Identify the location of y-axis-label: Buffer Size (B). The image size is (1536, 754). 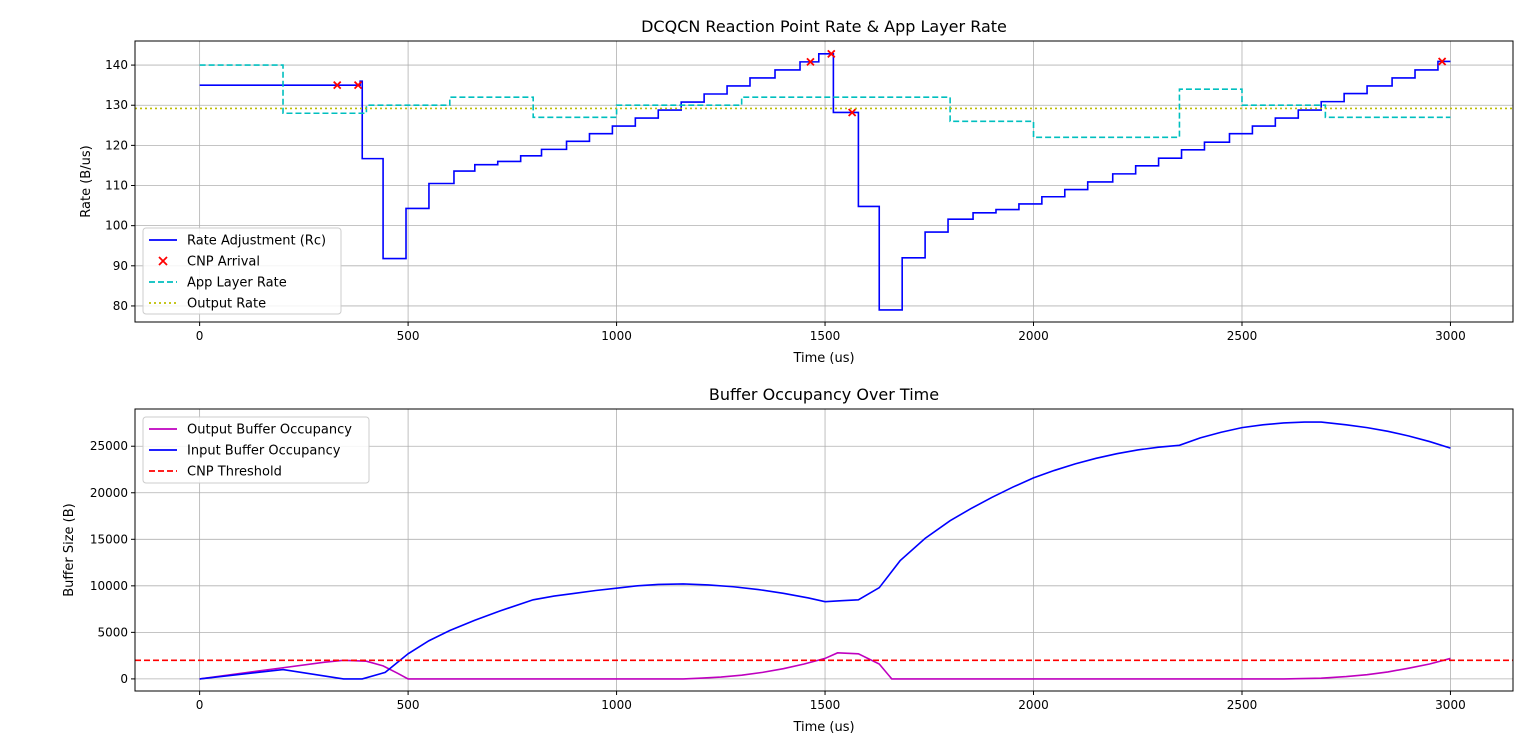
(69, 549).